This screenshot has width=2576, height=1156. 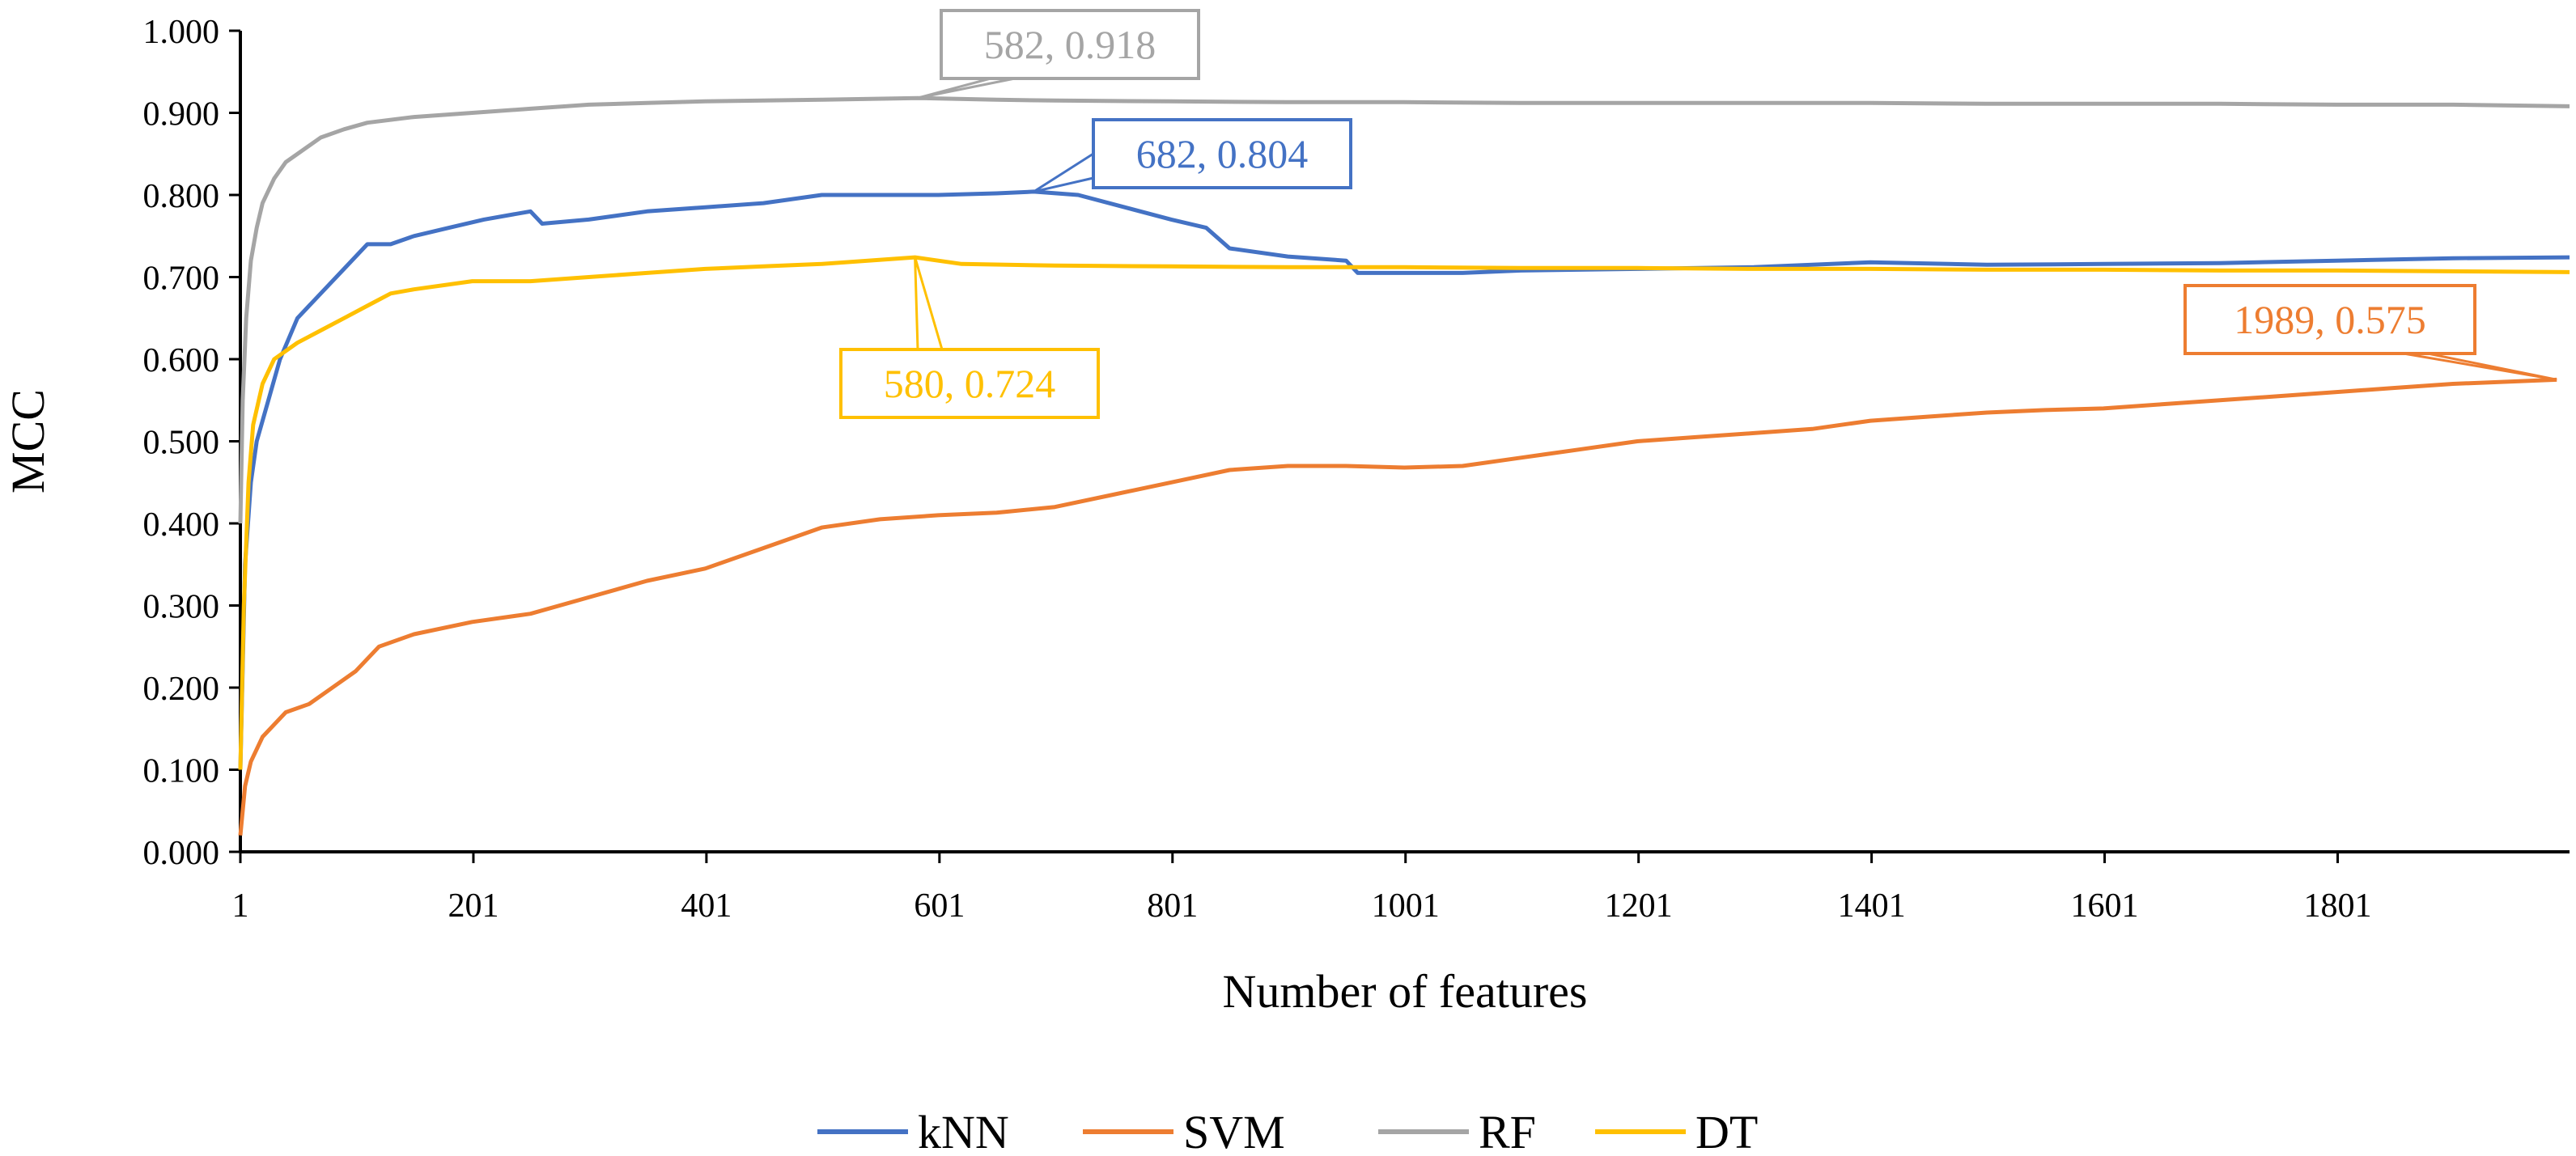 What do you see at coordinates (181, 607) in the screenshot?
I see `y-tick-label: 0.300` at bounding box center [181, 607].